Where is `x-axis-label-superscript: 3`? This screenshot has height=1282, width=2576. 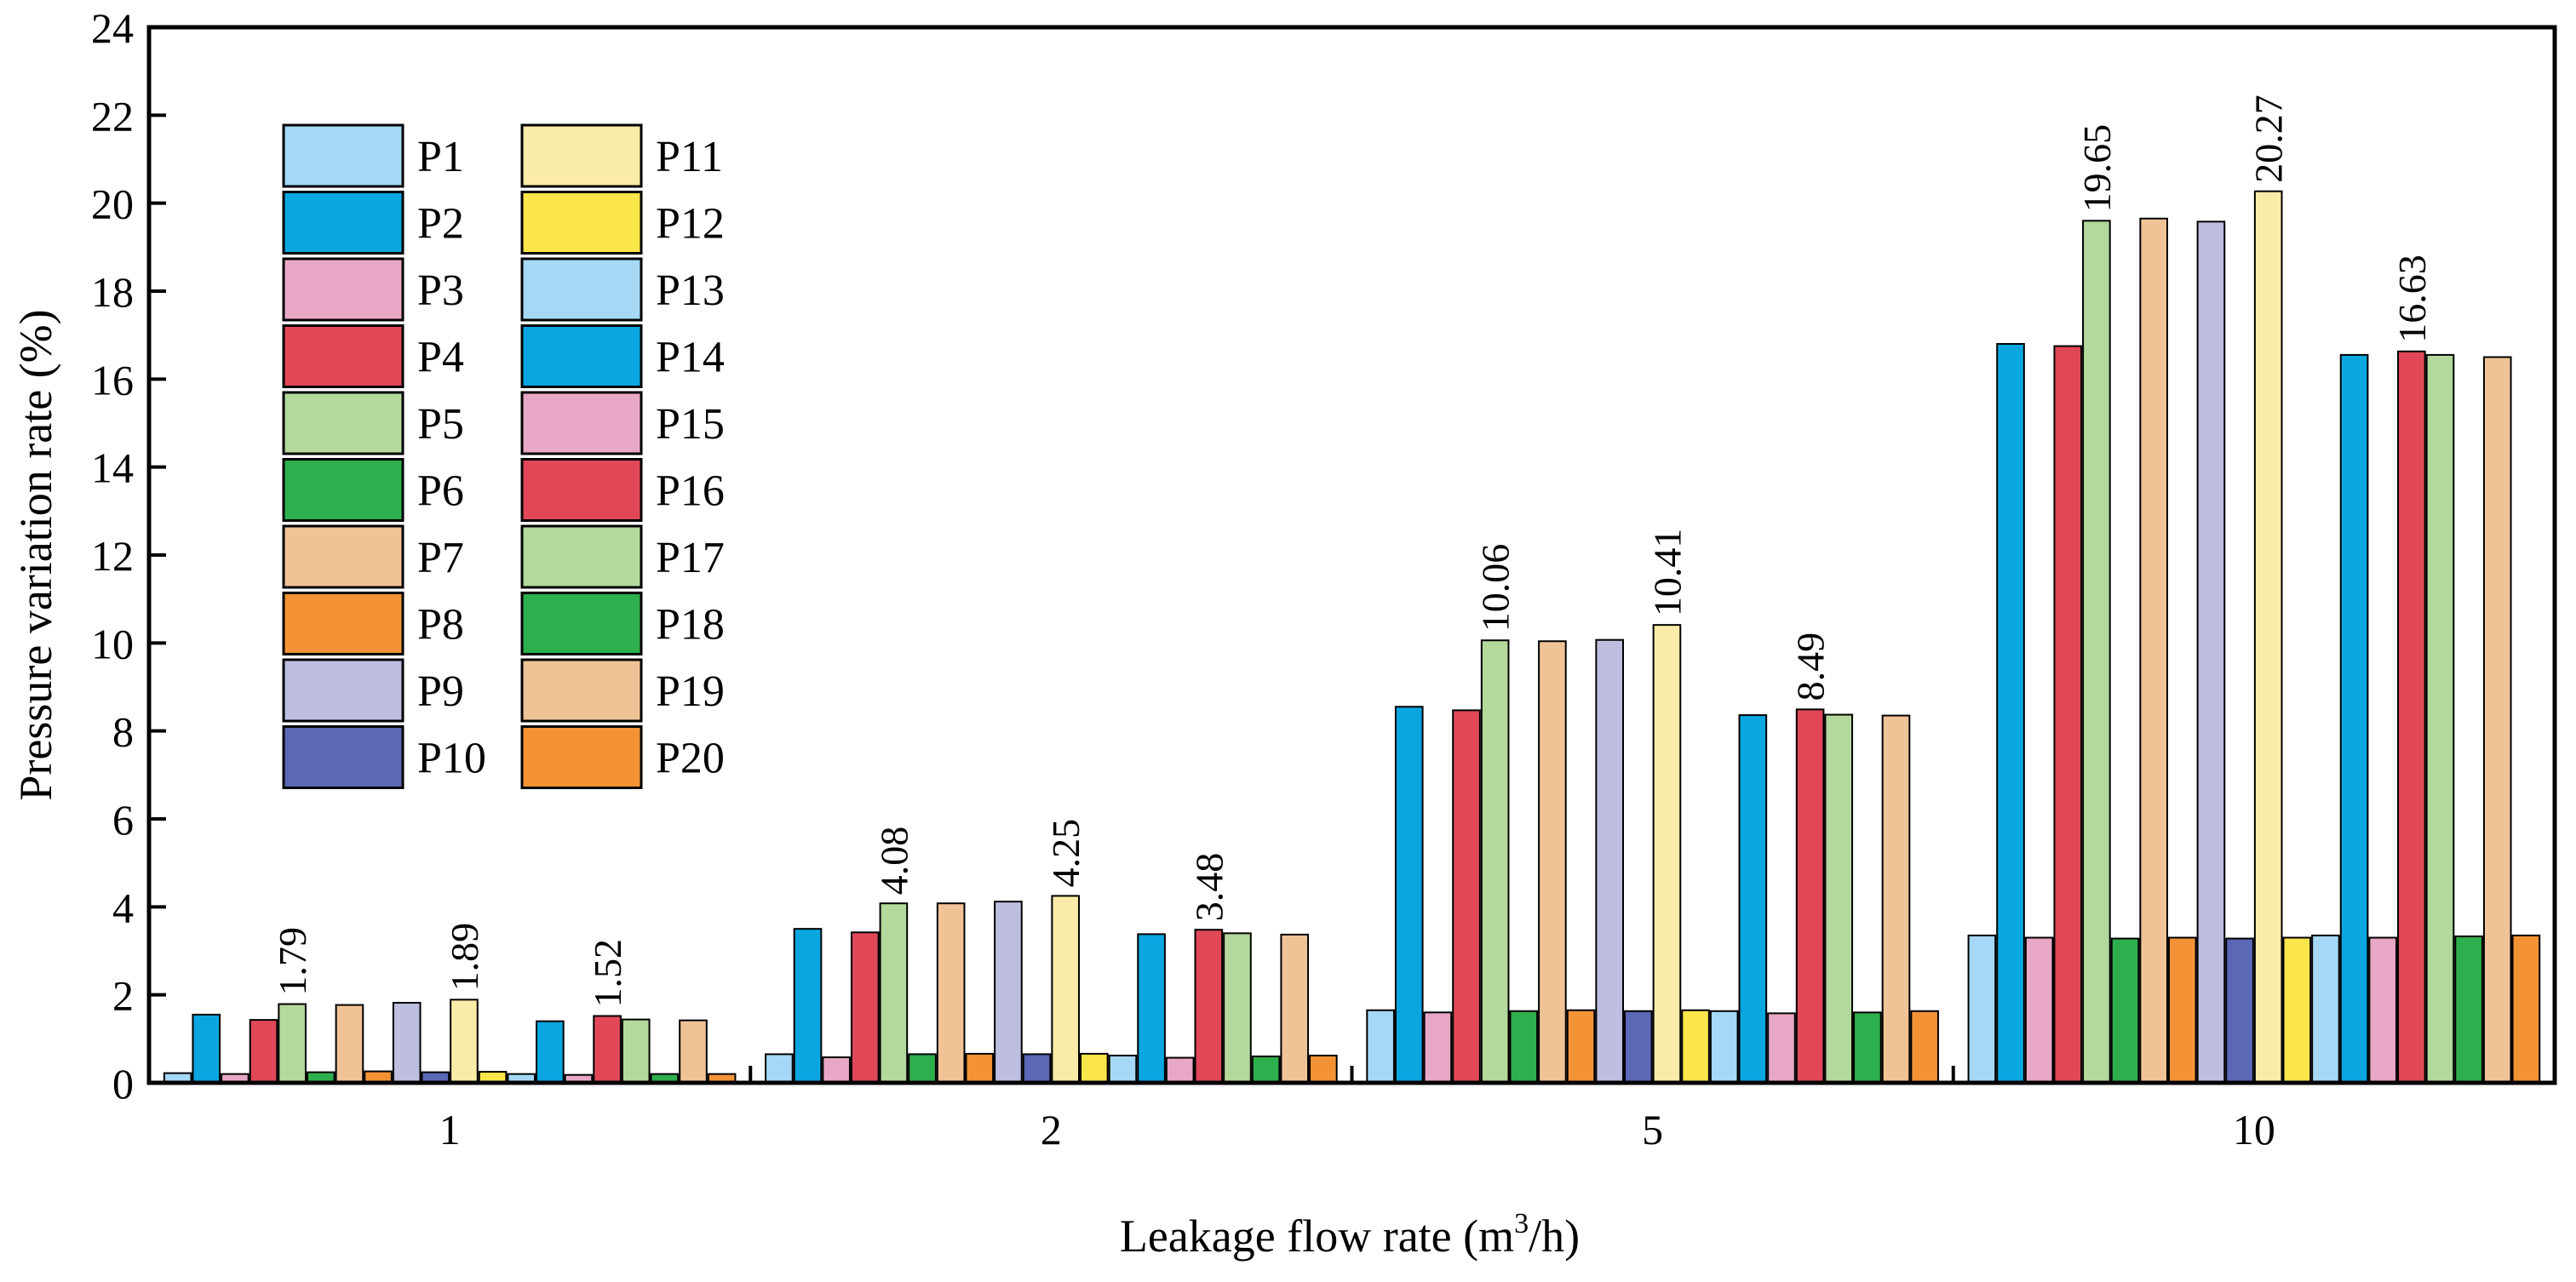
x-axis-label-superscript: 3 is located at coordinates (1521, 1223).